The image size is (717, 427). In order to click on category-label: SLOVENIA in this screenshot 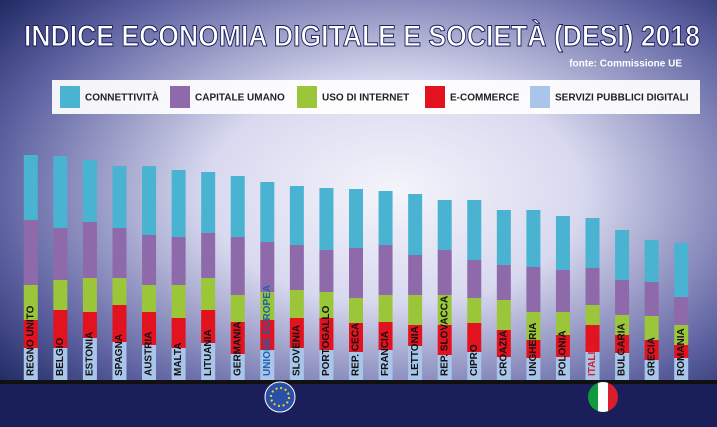, I will do `click(297, 350)`.